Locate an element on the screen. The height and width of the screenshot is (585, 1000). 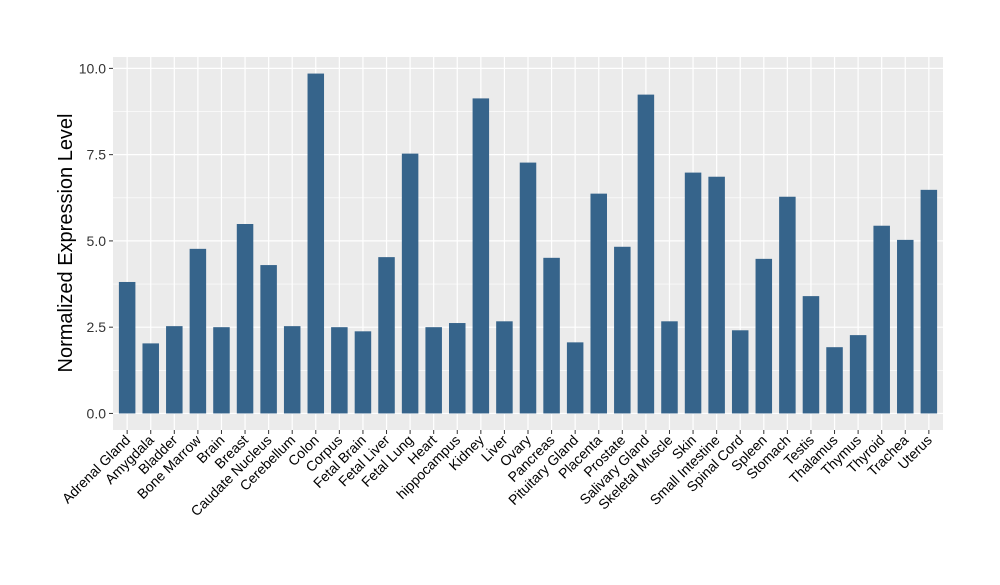
y-tick-label: 2.5 is located at coordinates (97, 327).